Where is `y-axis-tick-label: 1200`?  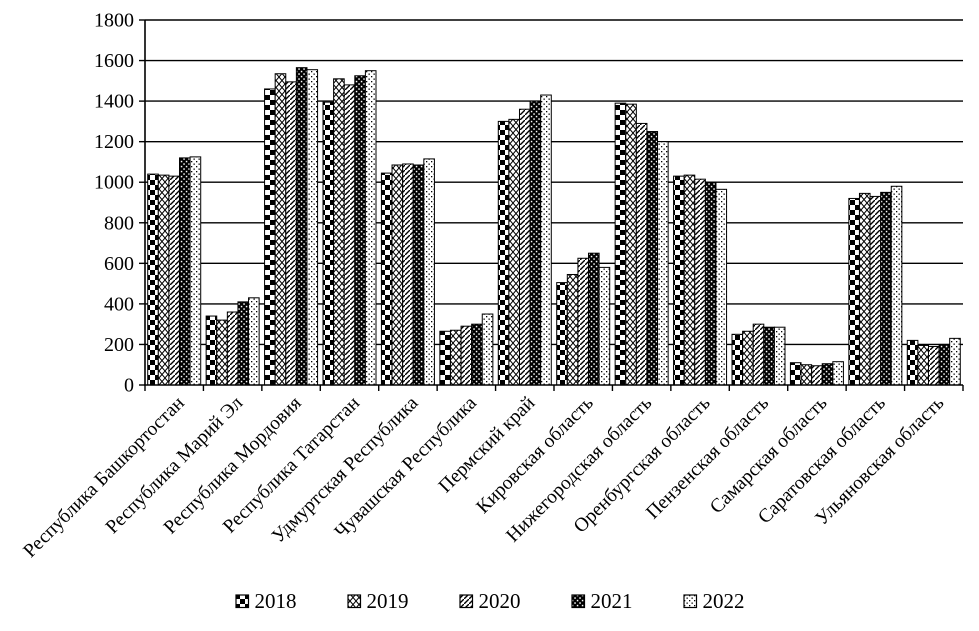 y-axis-tick-label: 1200 is located at coordinates (114, 142).